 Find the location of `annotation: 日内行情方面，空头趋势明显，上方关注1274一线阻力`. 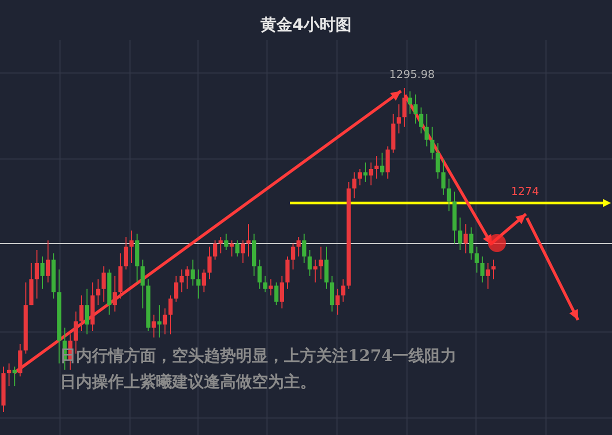

annotation: 日内行情方面，空头趋势明显，上方关注1274一线阻力 is located at coordinates (258, 355).